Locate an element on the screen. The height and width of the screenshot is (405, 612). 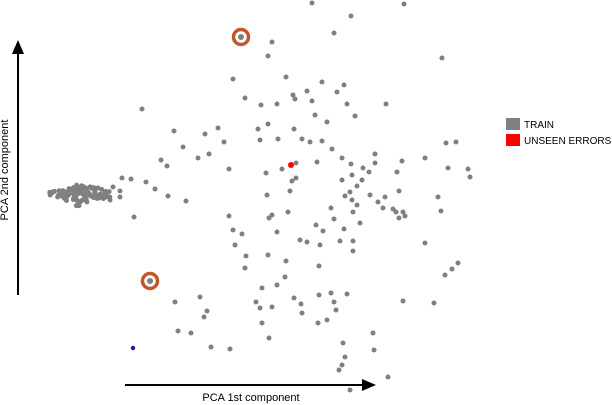
legend-swatch-unseen-errors is located at coordinates (513, 140).